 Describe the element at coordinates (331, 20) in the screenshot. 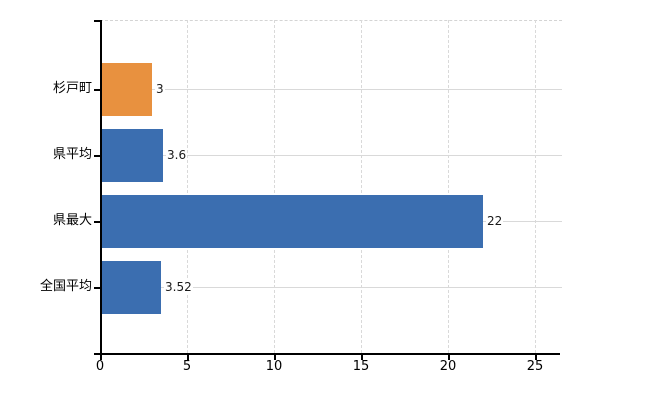

I see `plot-top-border` at that location.